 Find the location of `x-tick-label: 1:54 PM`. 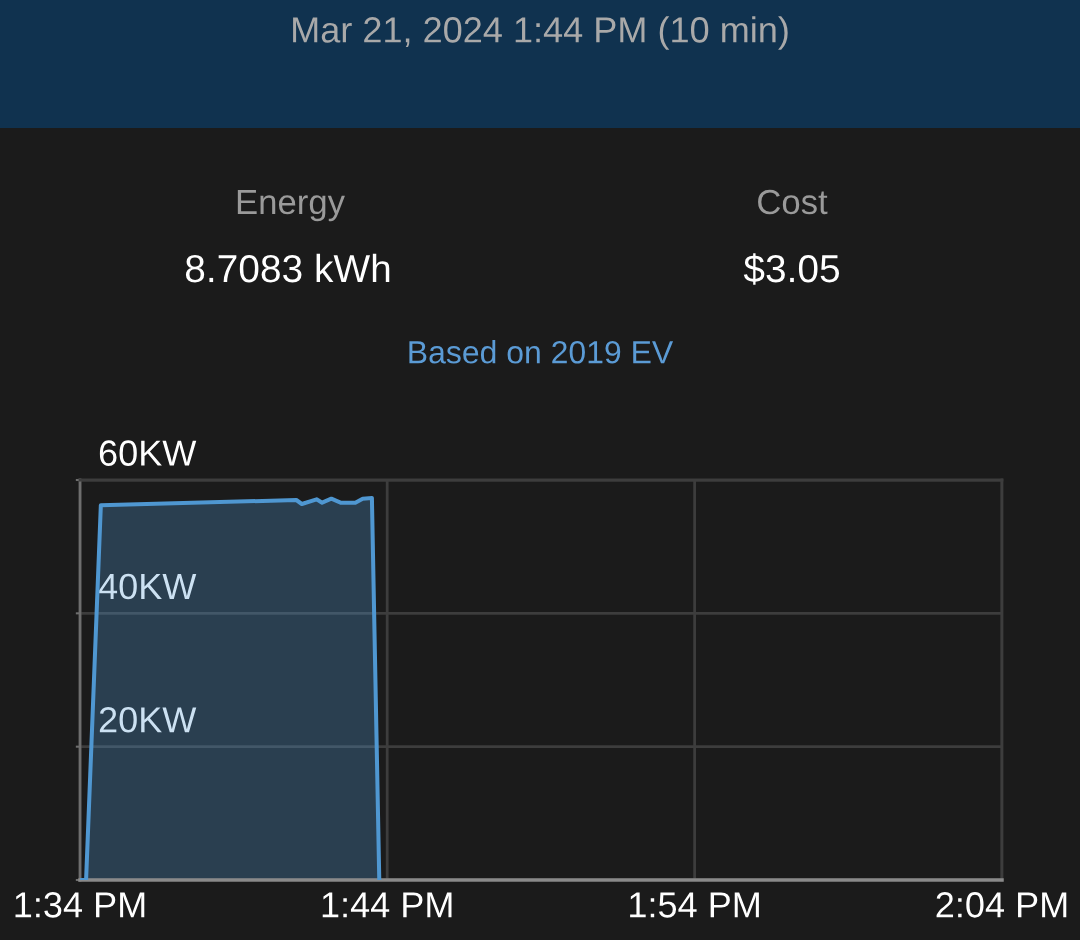

x-tick-label: 1:54 PM is located at coordinates (694, 905).